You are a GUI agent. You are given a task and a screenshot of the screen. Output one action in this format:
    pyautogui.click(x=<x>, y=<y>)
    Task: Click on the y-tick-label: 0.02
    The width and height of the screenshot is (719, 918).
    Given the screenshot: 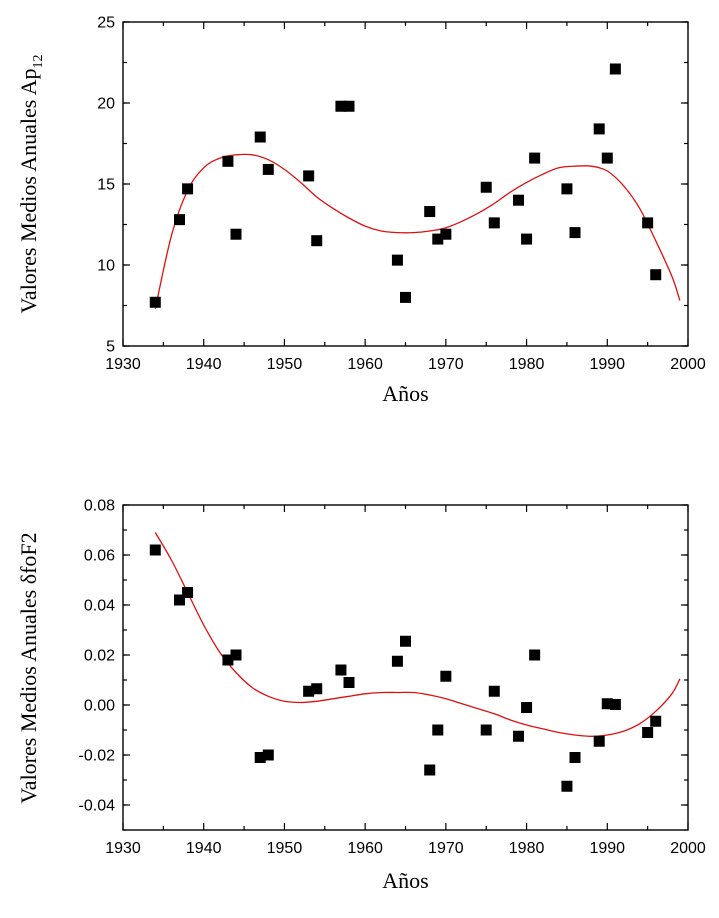 What is the action you would take?
    pyautogui.click(x=99, y=656)
    